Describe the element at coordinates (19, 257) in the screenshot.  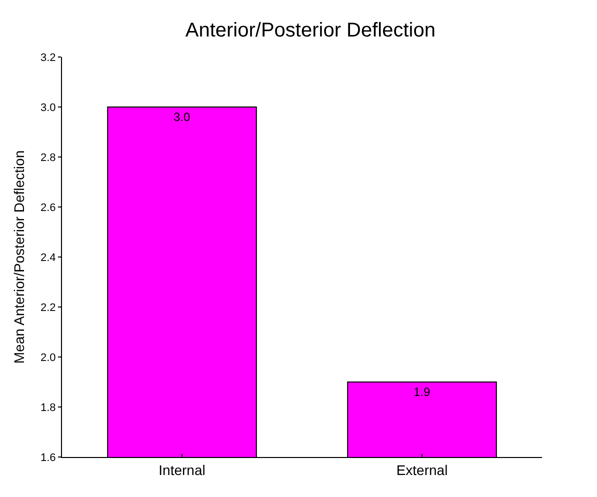
I see `y-axis-title: Mean Anterior/Posterior Deflection` at that location.